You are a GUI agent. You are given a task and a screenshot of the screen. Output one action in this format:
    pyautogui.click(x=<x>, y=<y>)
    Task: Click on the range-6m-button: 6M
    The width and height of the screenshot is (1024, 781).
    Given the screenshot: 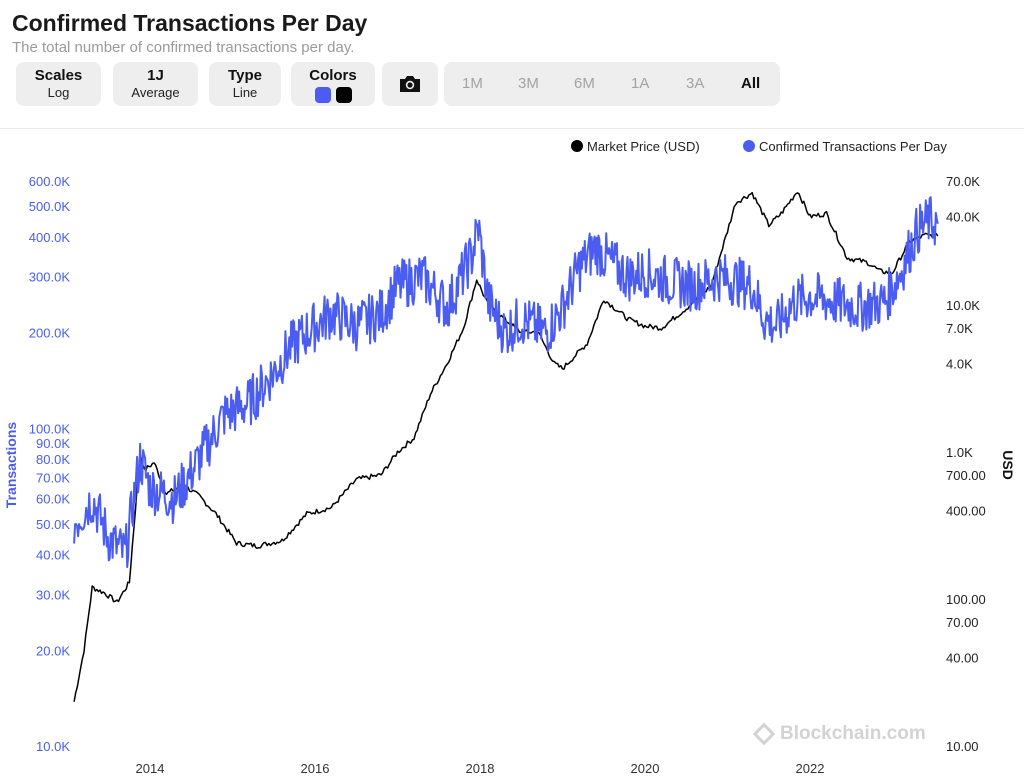 What is the action you would take?
    pyautogui.click(x=584, y=83)
    